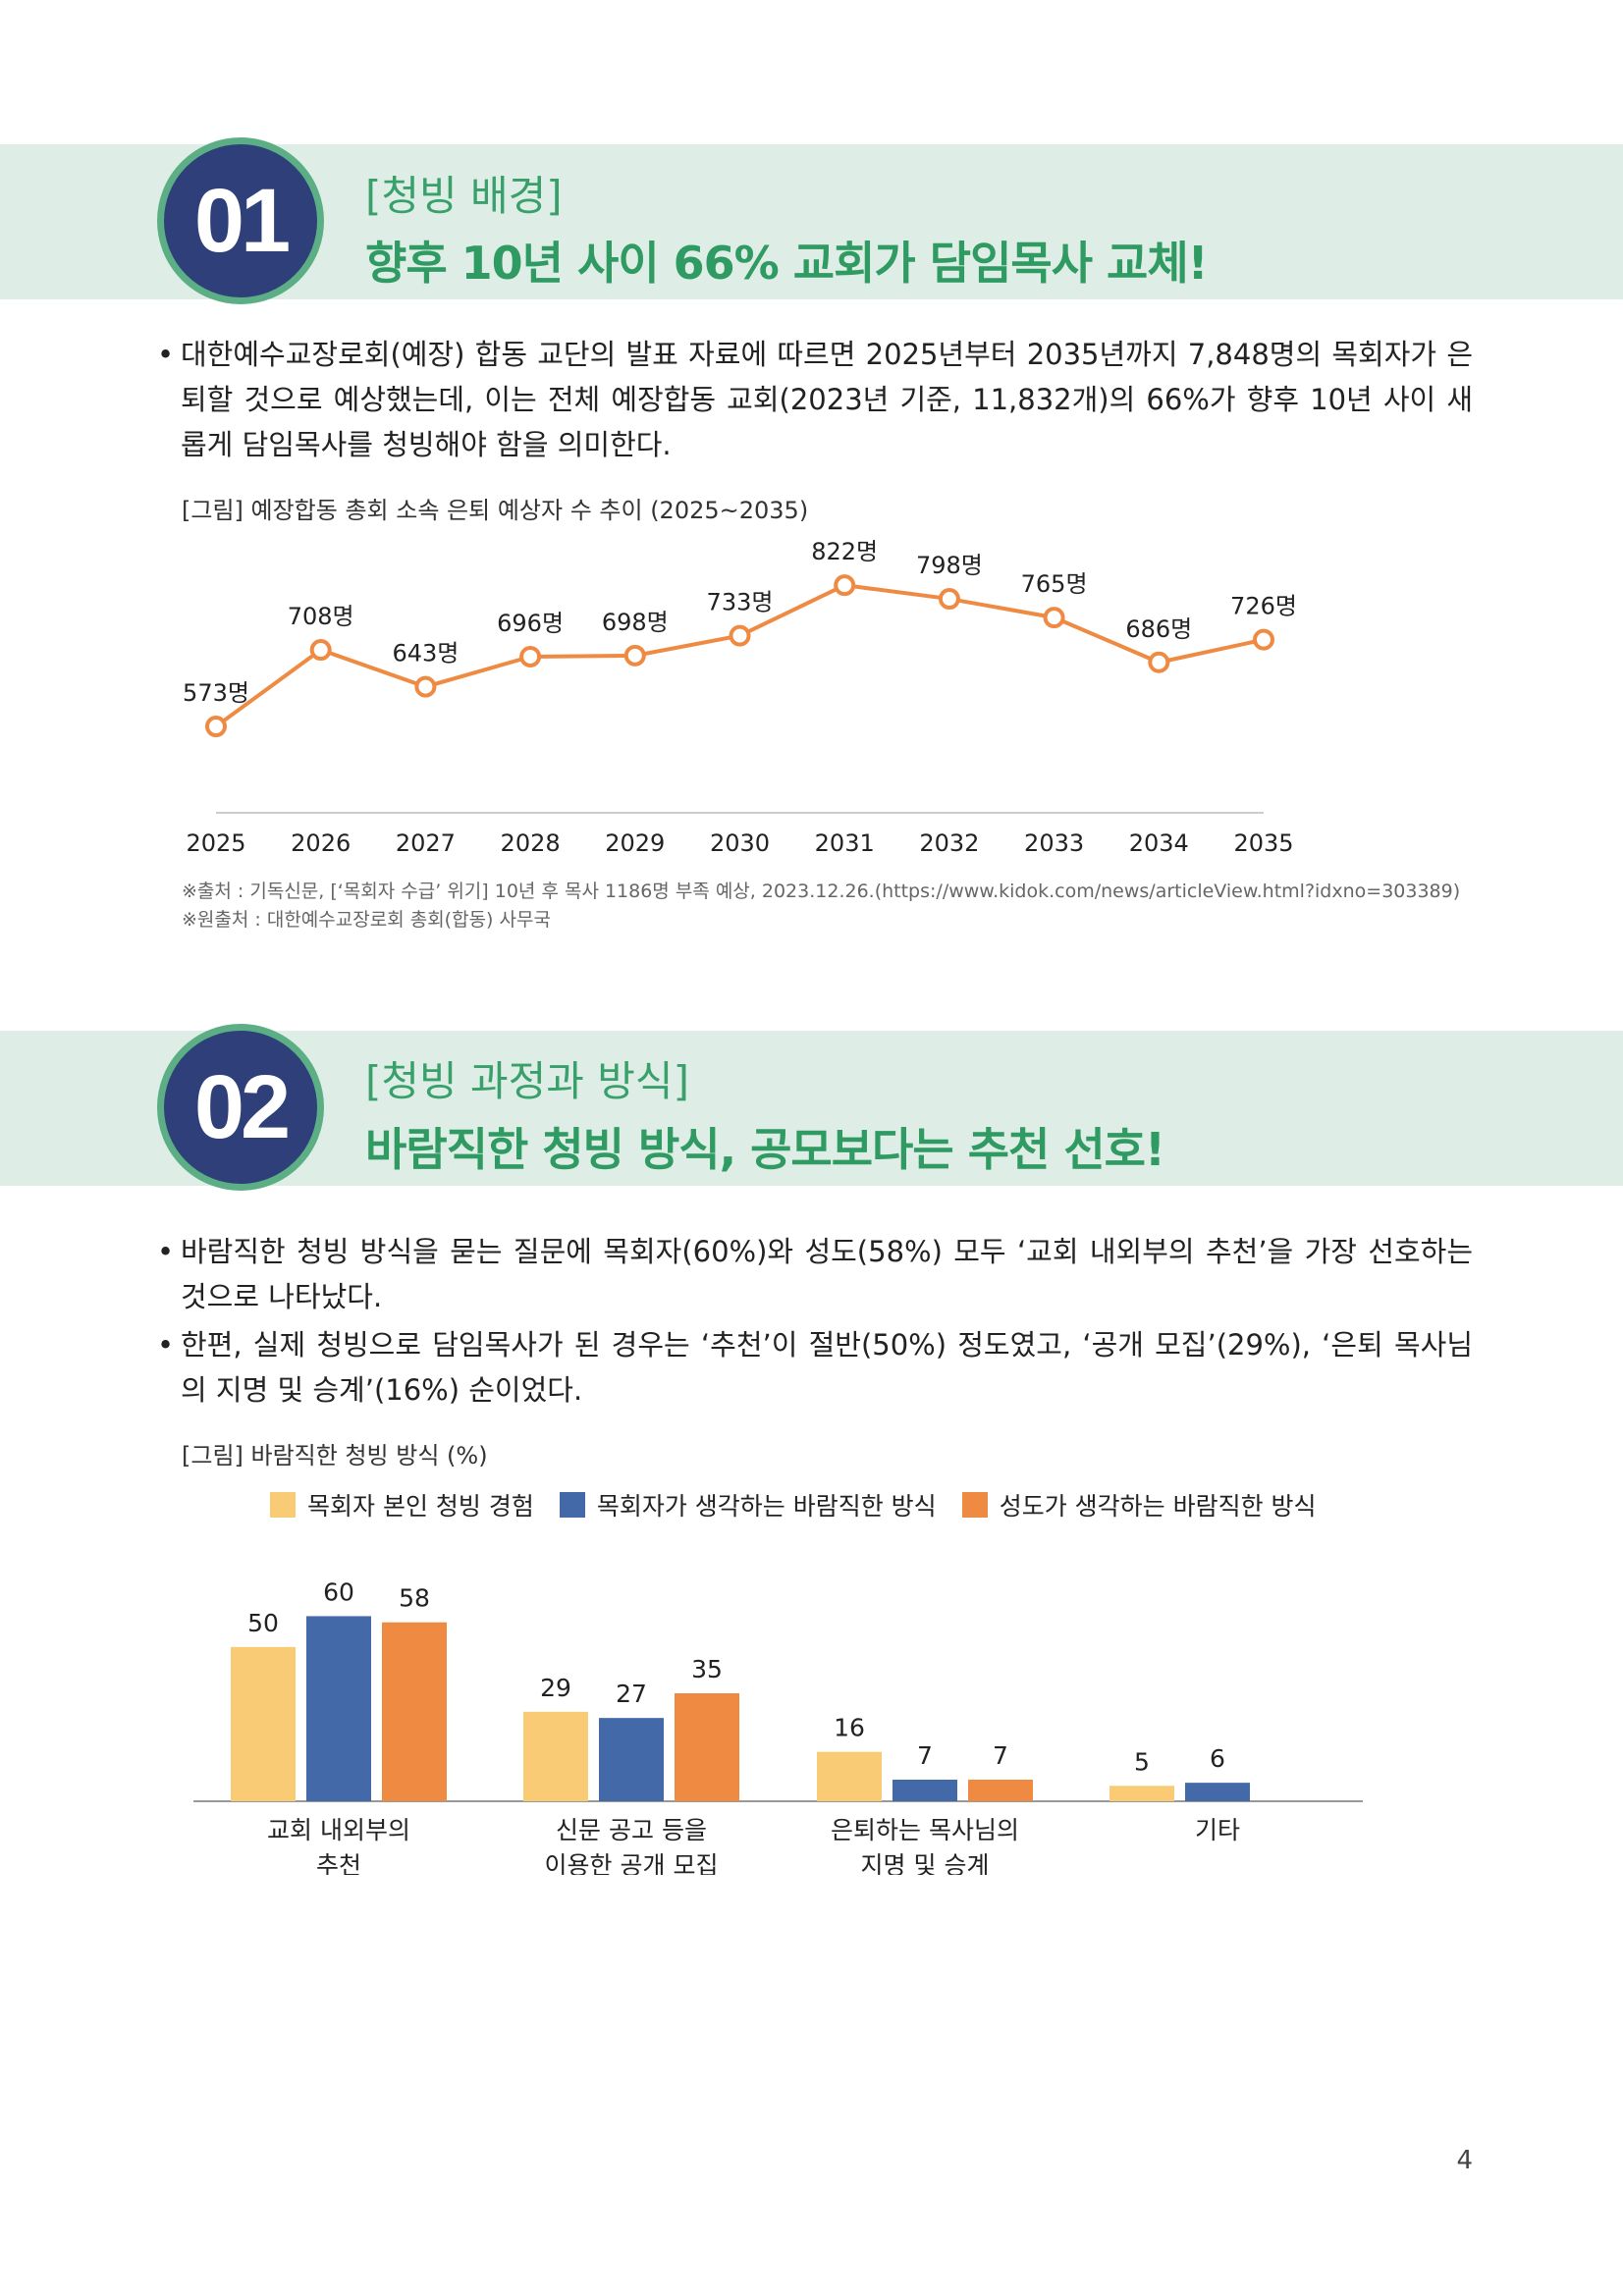 The image size is (1623, 2296). I want to click on category-label: 이용한 공개 모집, so click(632, 1863).